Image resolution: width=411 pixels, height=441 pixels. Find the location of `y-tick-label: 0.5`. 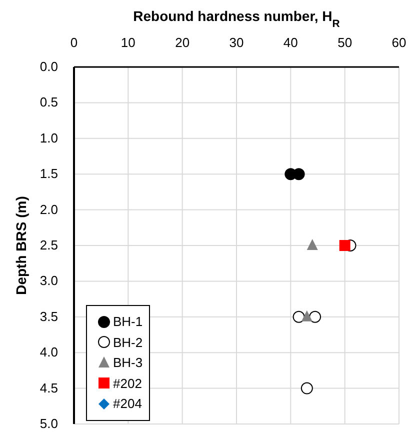

y-tick-label: 0.5 is located at coordinates (49, 102).